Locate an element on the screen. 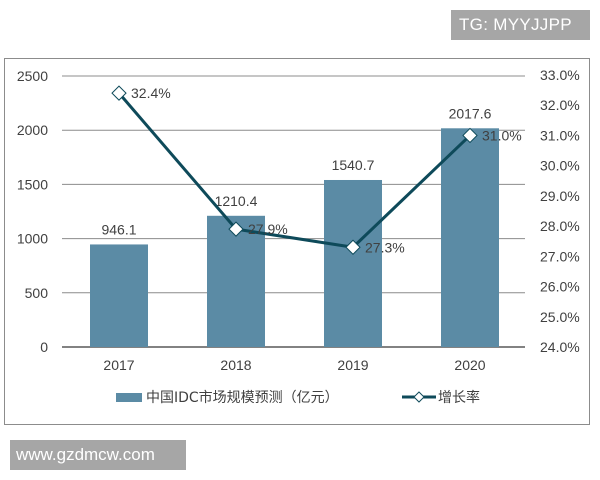 This screenshot has height=480, width=600. left-axis-tick-label: 1000 is located at coordinates (32, 239).